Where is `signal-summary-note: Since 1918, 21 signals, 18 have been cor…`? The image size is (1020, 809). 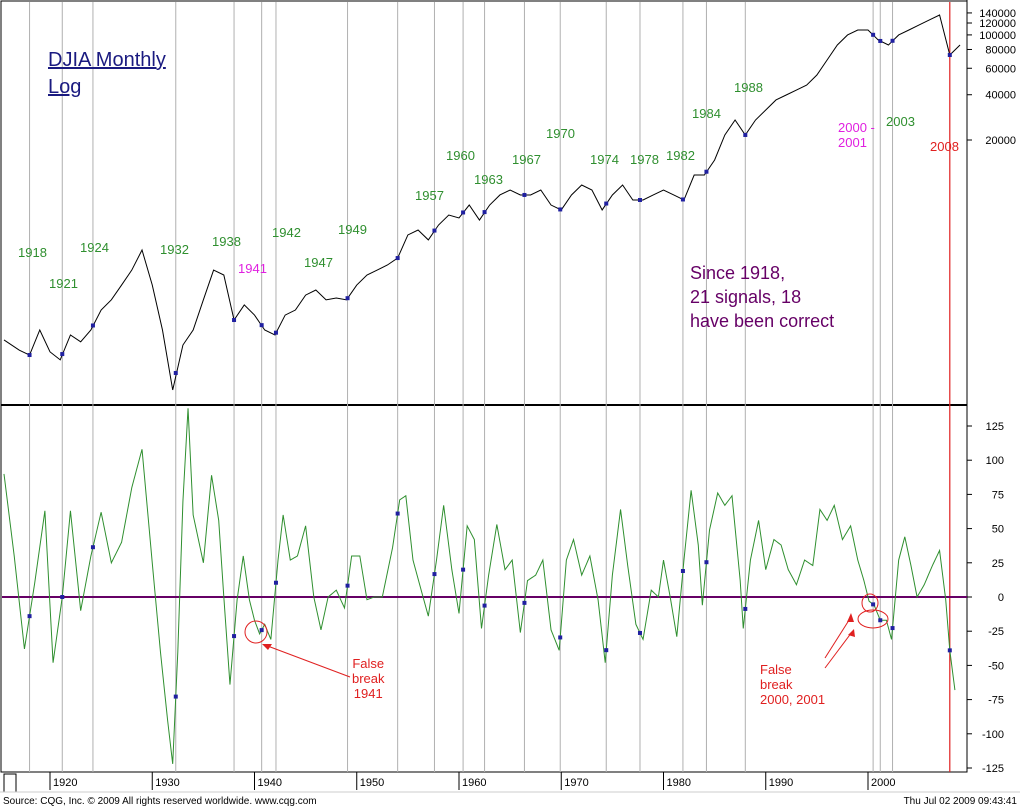 signal-summary-note: Since 1918, 21 signals, 18 have been cor… is located at coordinates (762, 297).